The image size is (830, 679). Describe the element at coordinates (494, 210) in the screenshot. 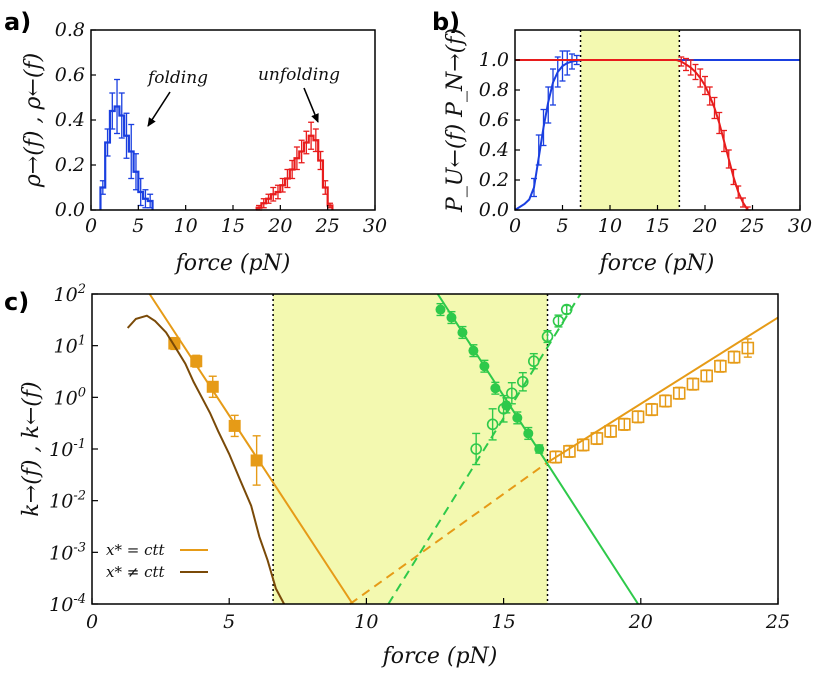

I see `panel-b-ytick-label: 0.0` at that location.